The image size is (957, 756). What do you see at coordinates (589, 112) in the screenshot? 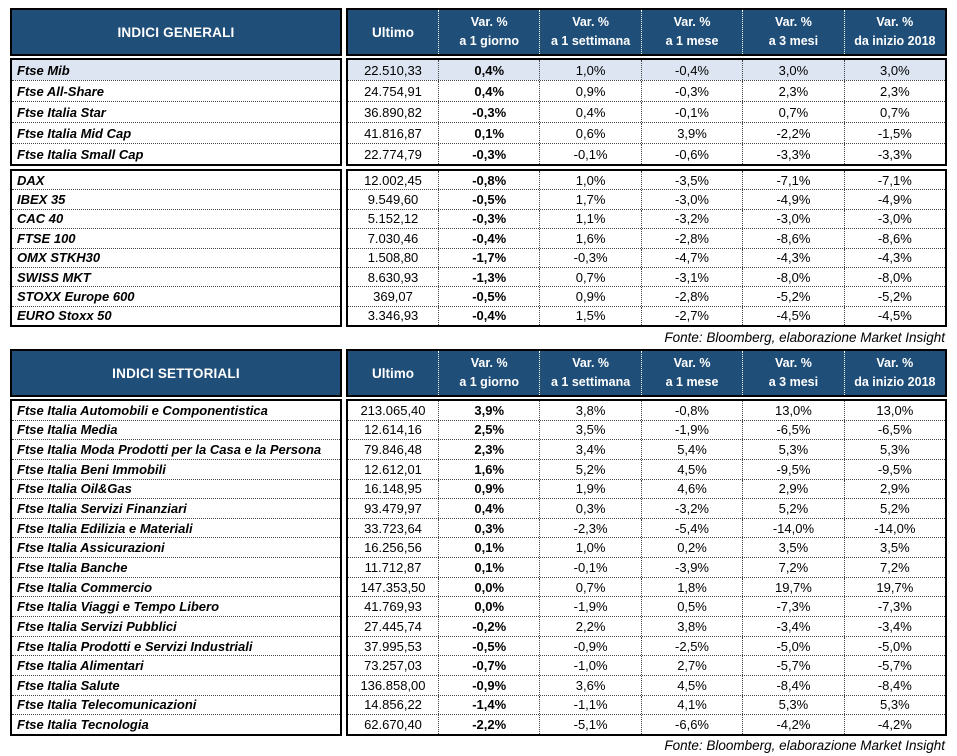
I see `var-1week-value: 0,4%` at bounding box center [589, 112].